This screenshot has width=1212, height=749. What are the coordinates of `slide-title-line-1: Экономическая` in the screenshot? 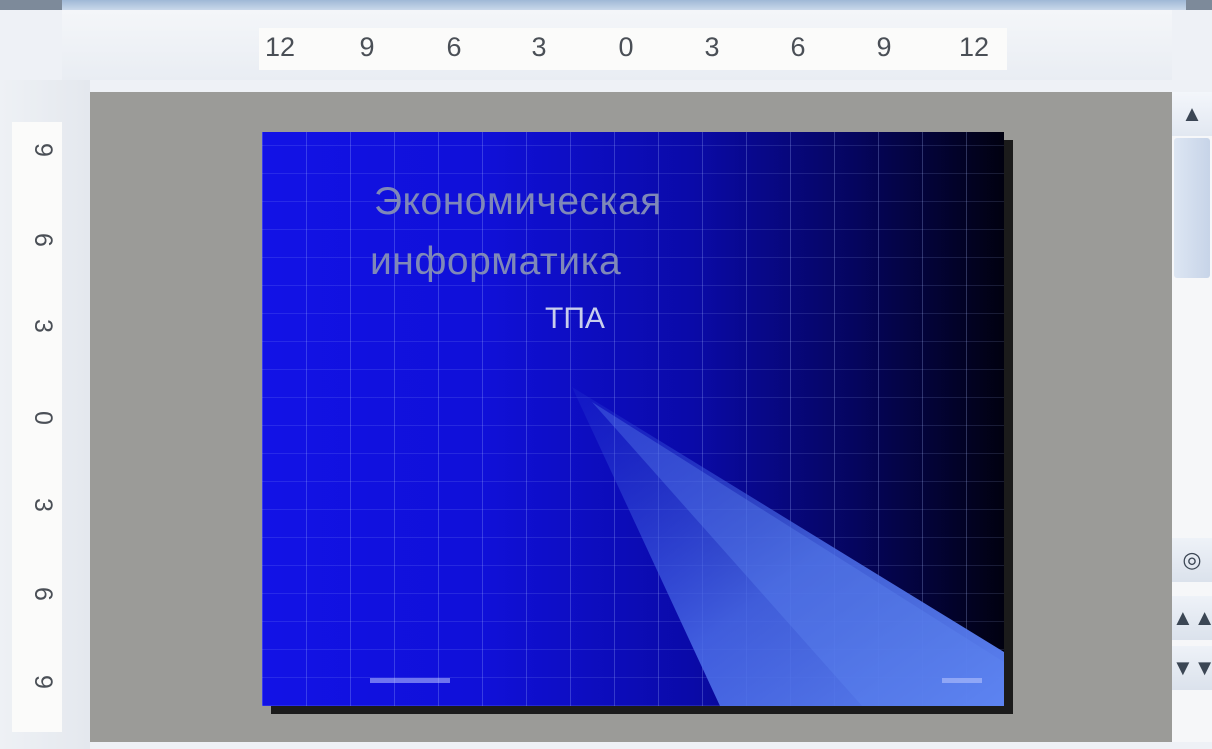 It's located at (518, 201).